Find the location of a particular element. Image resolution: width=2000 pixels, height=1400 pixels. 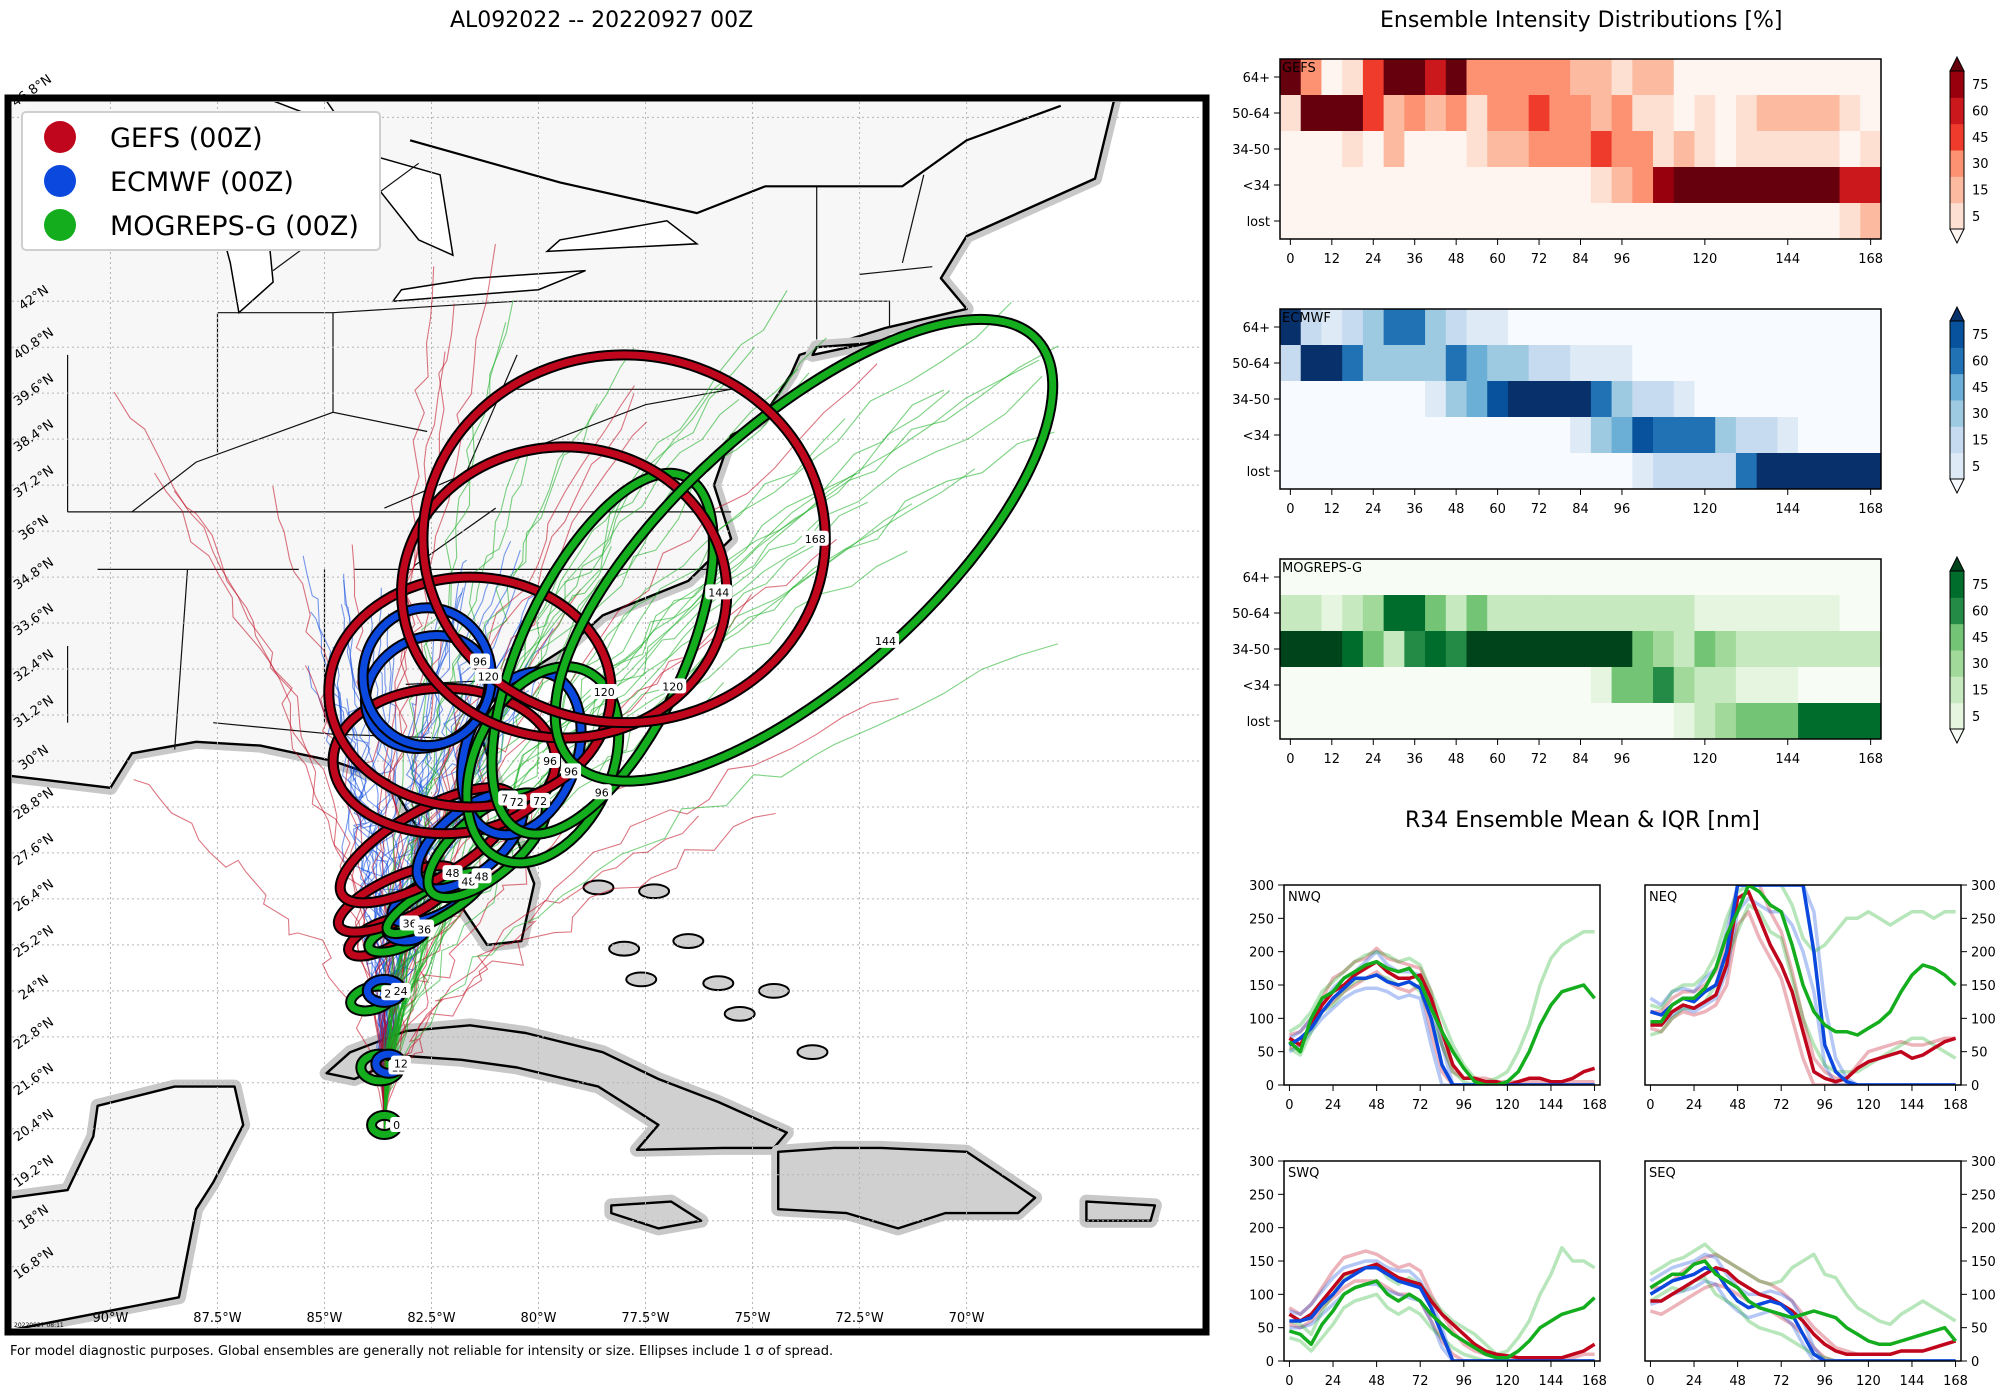

lon-tick-label: 82.5°W is located at coordinates (431, 1318).